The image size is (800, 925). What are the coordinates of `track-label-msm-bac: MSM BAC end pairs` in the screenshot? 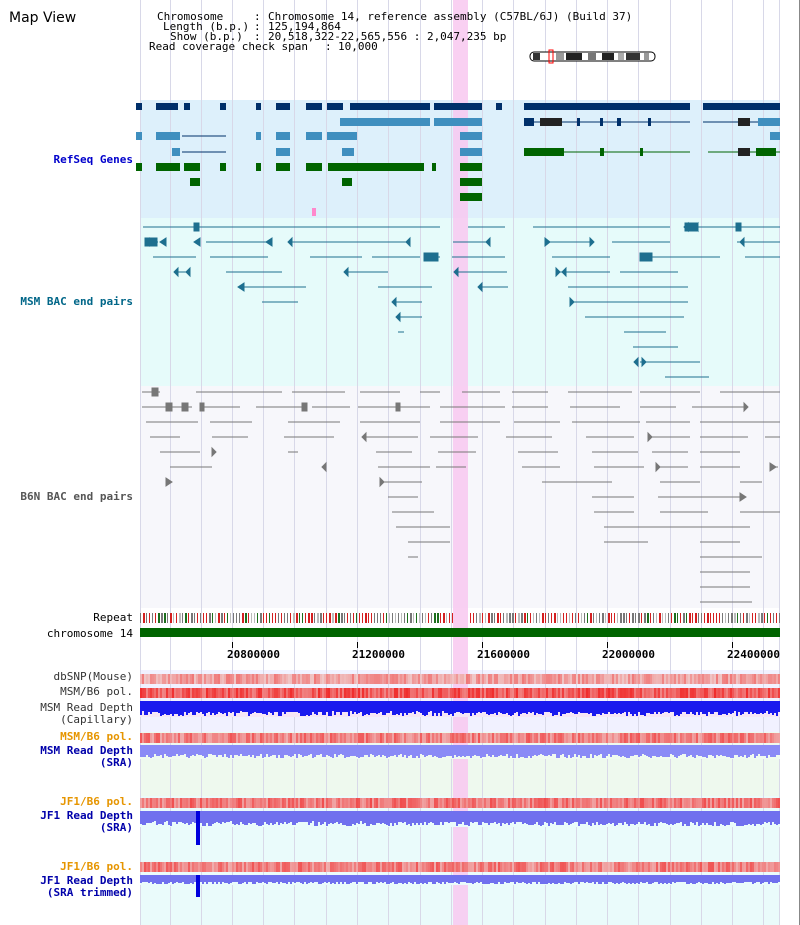 It's located at (76, 301).